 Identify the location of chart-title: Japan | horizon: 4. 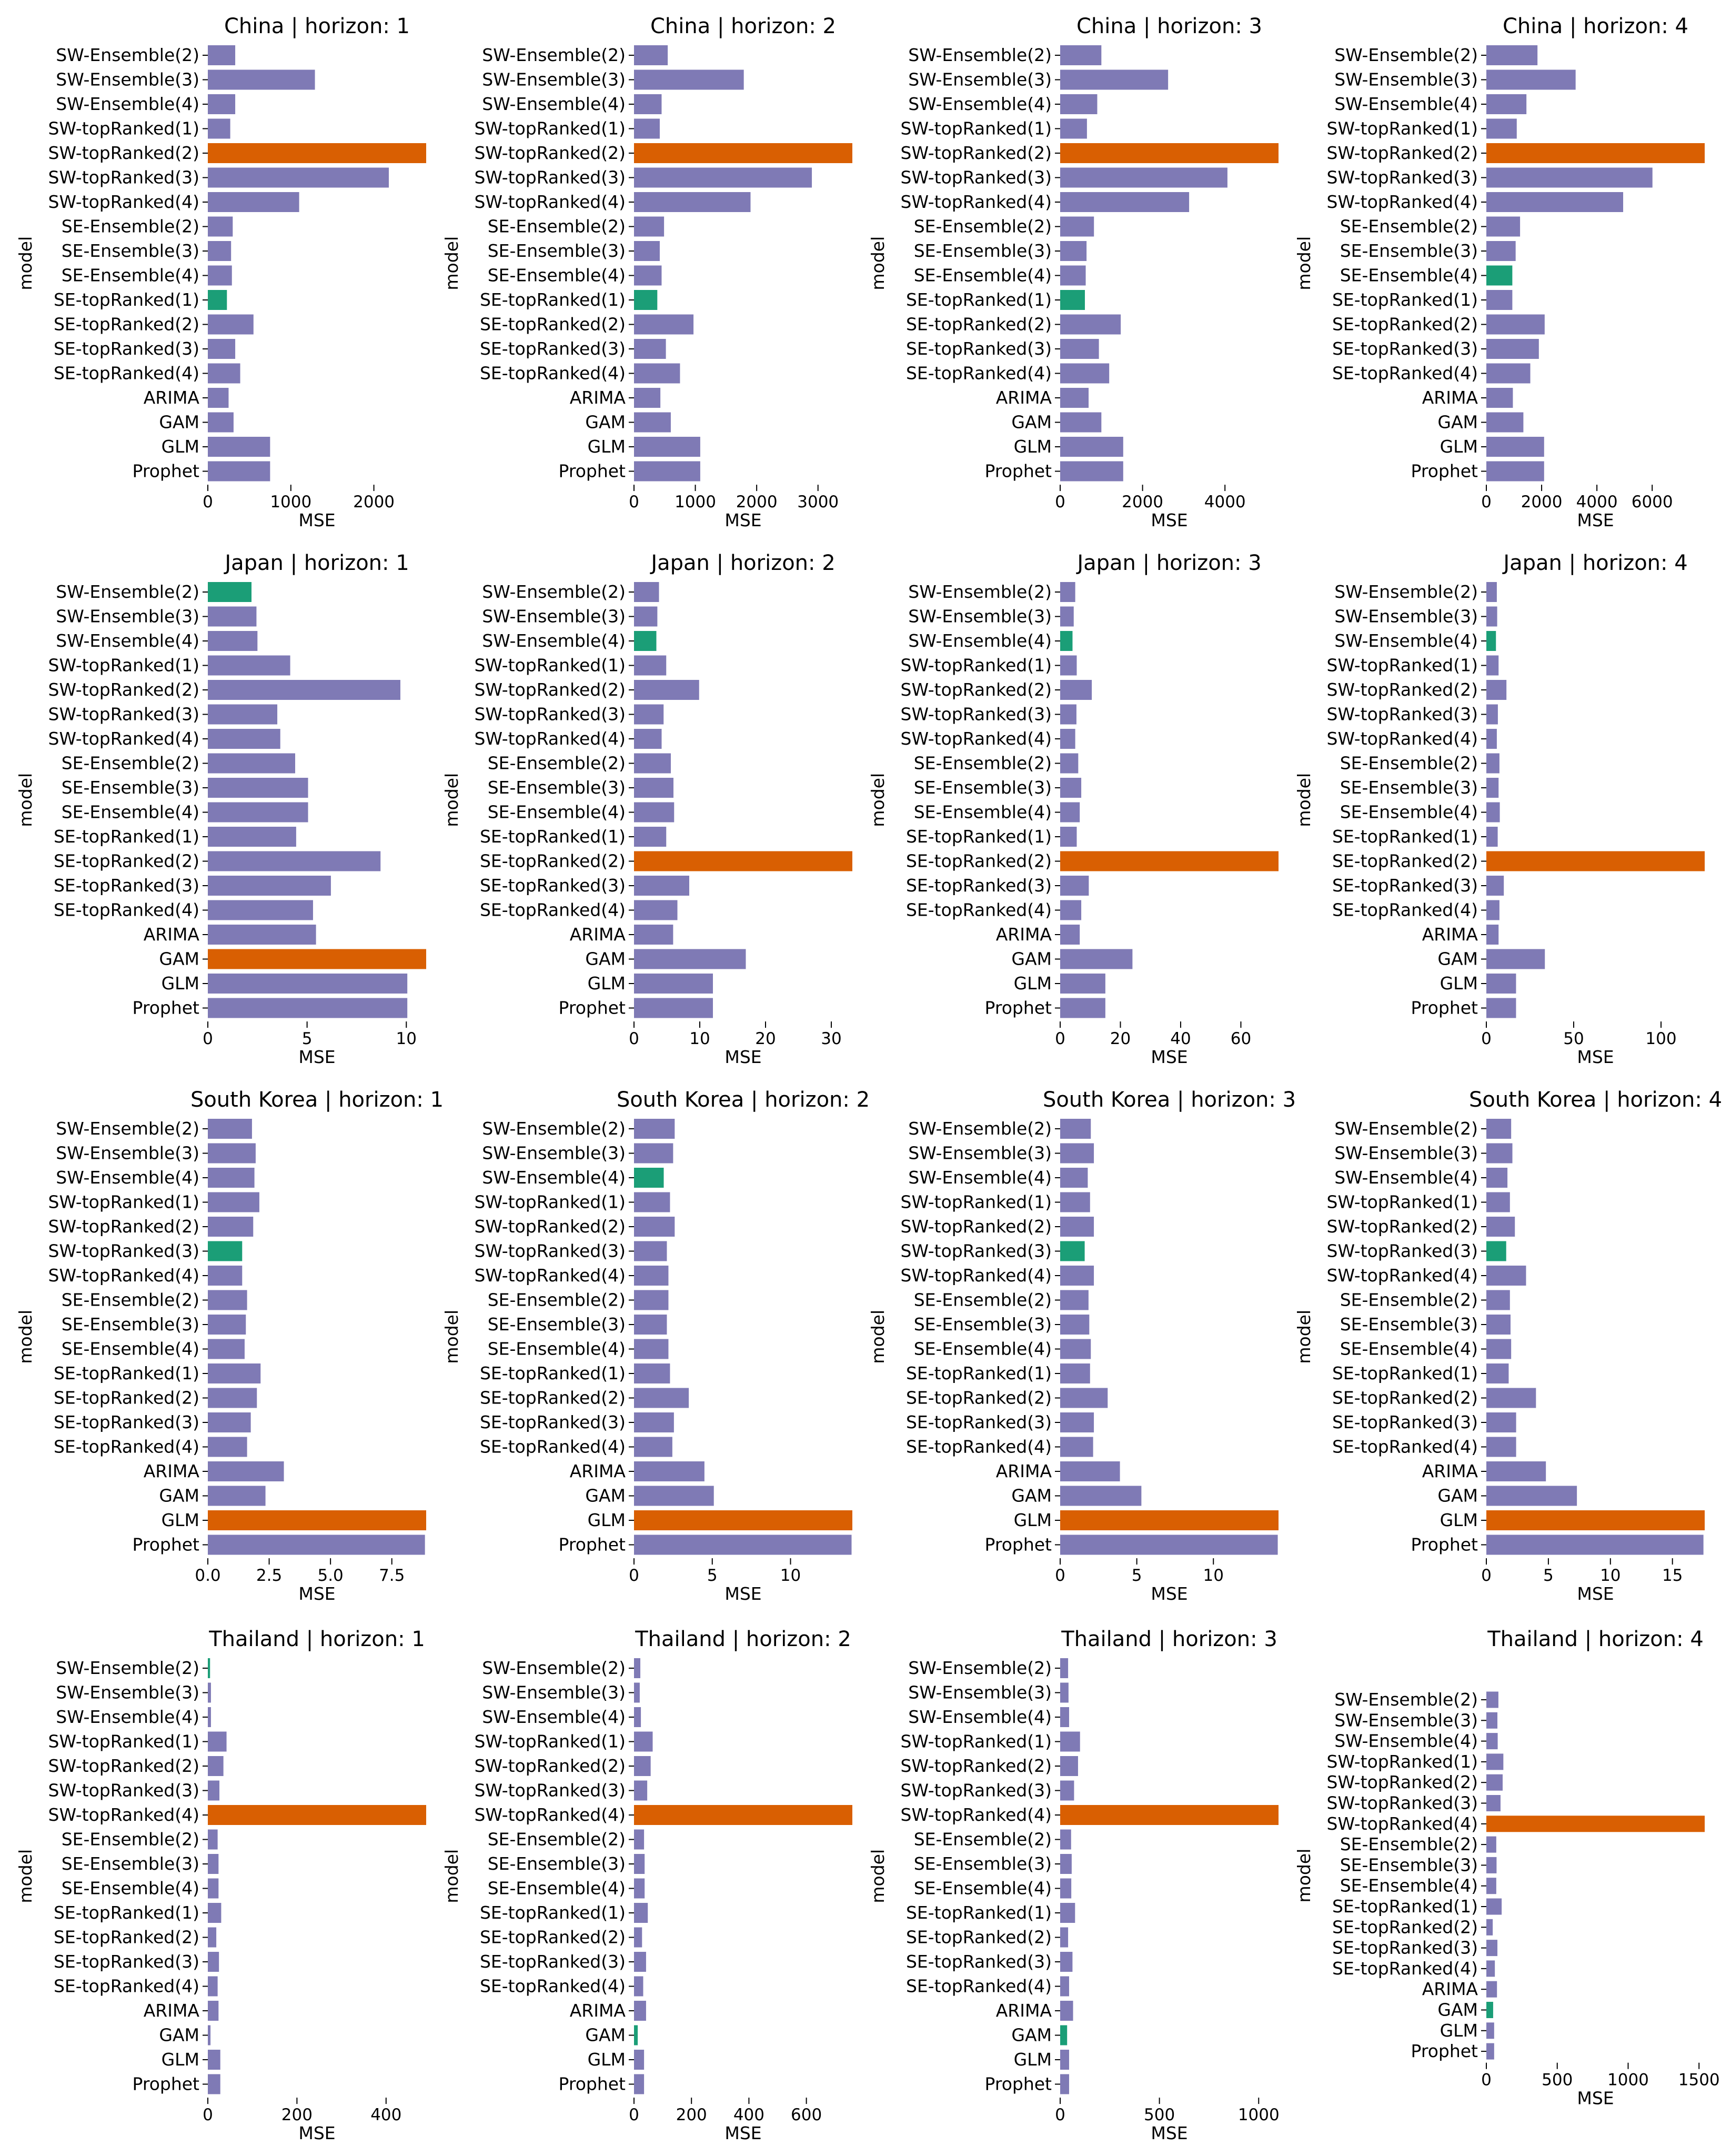
(1595, 563).